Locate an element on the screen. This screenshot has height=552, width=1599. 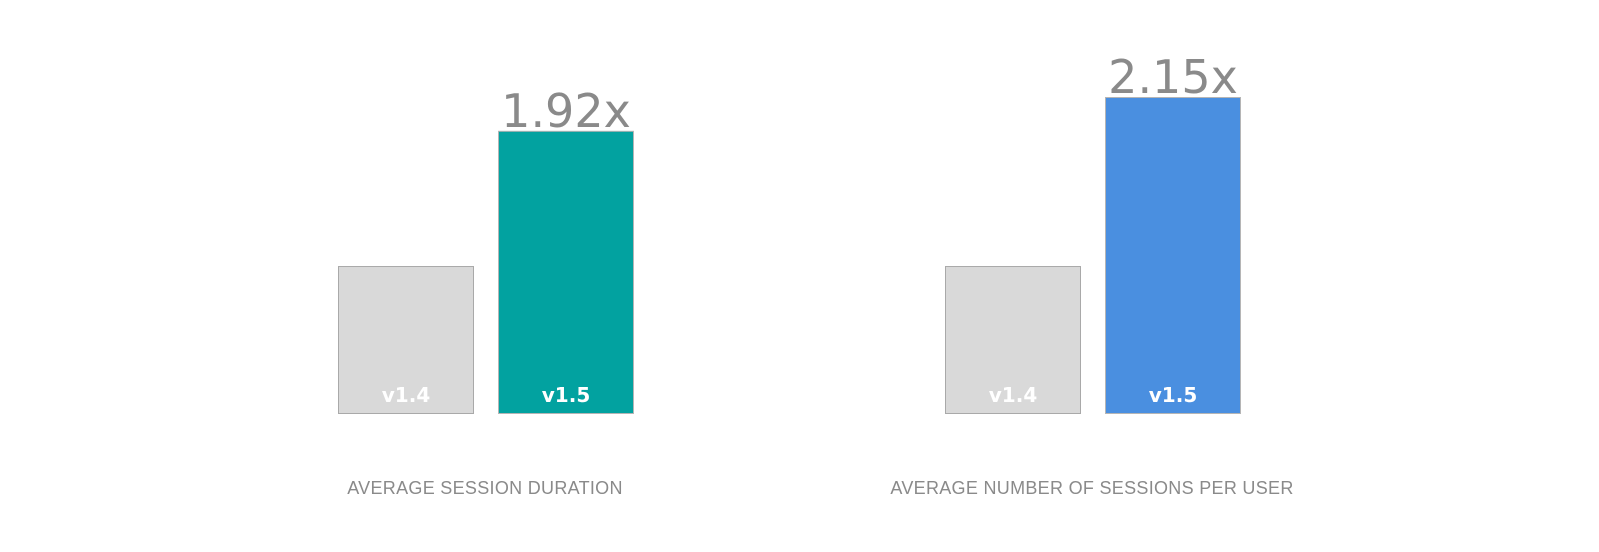
chart-category-label: AVERAGE NUMBER OF SESSIONS PER USER is located at coordinates (1091, 488).